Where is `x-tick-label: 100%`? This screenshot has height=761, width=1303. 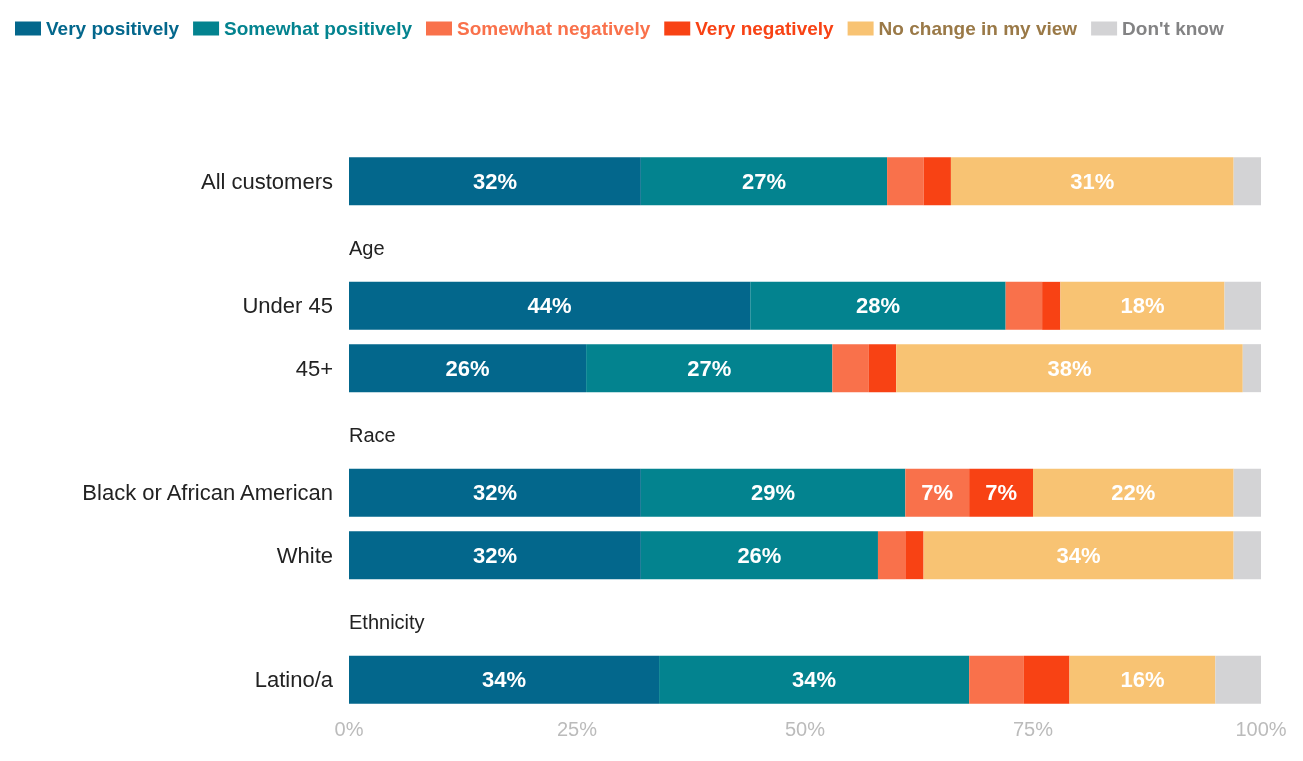
x-tick-label: 100% is located at coordinates (1261, 729).